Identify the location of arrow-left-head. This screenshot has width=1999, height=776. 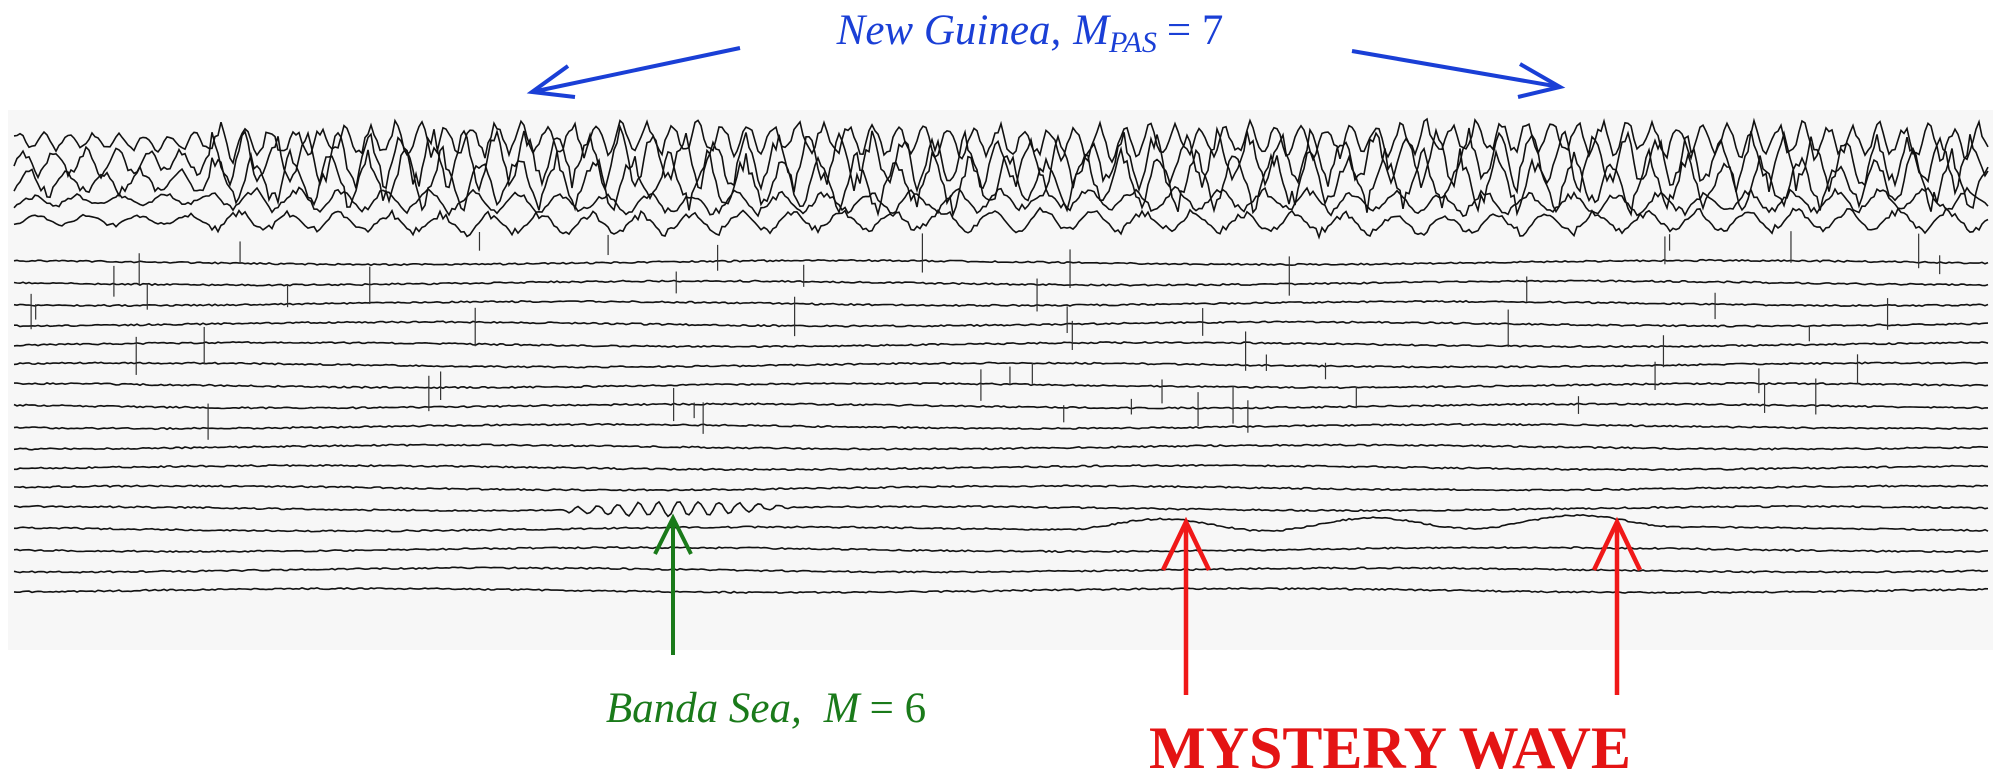
(551, 81).